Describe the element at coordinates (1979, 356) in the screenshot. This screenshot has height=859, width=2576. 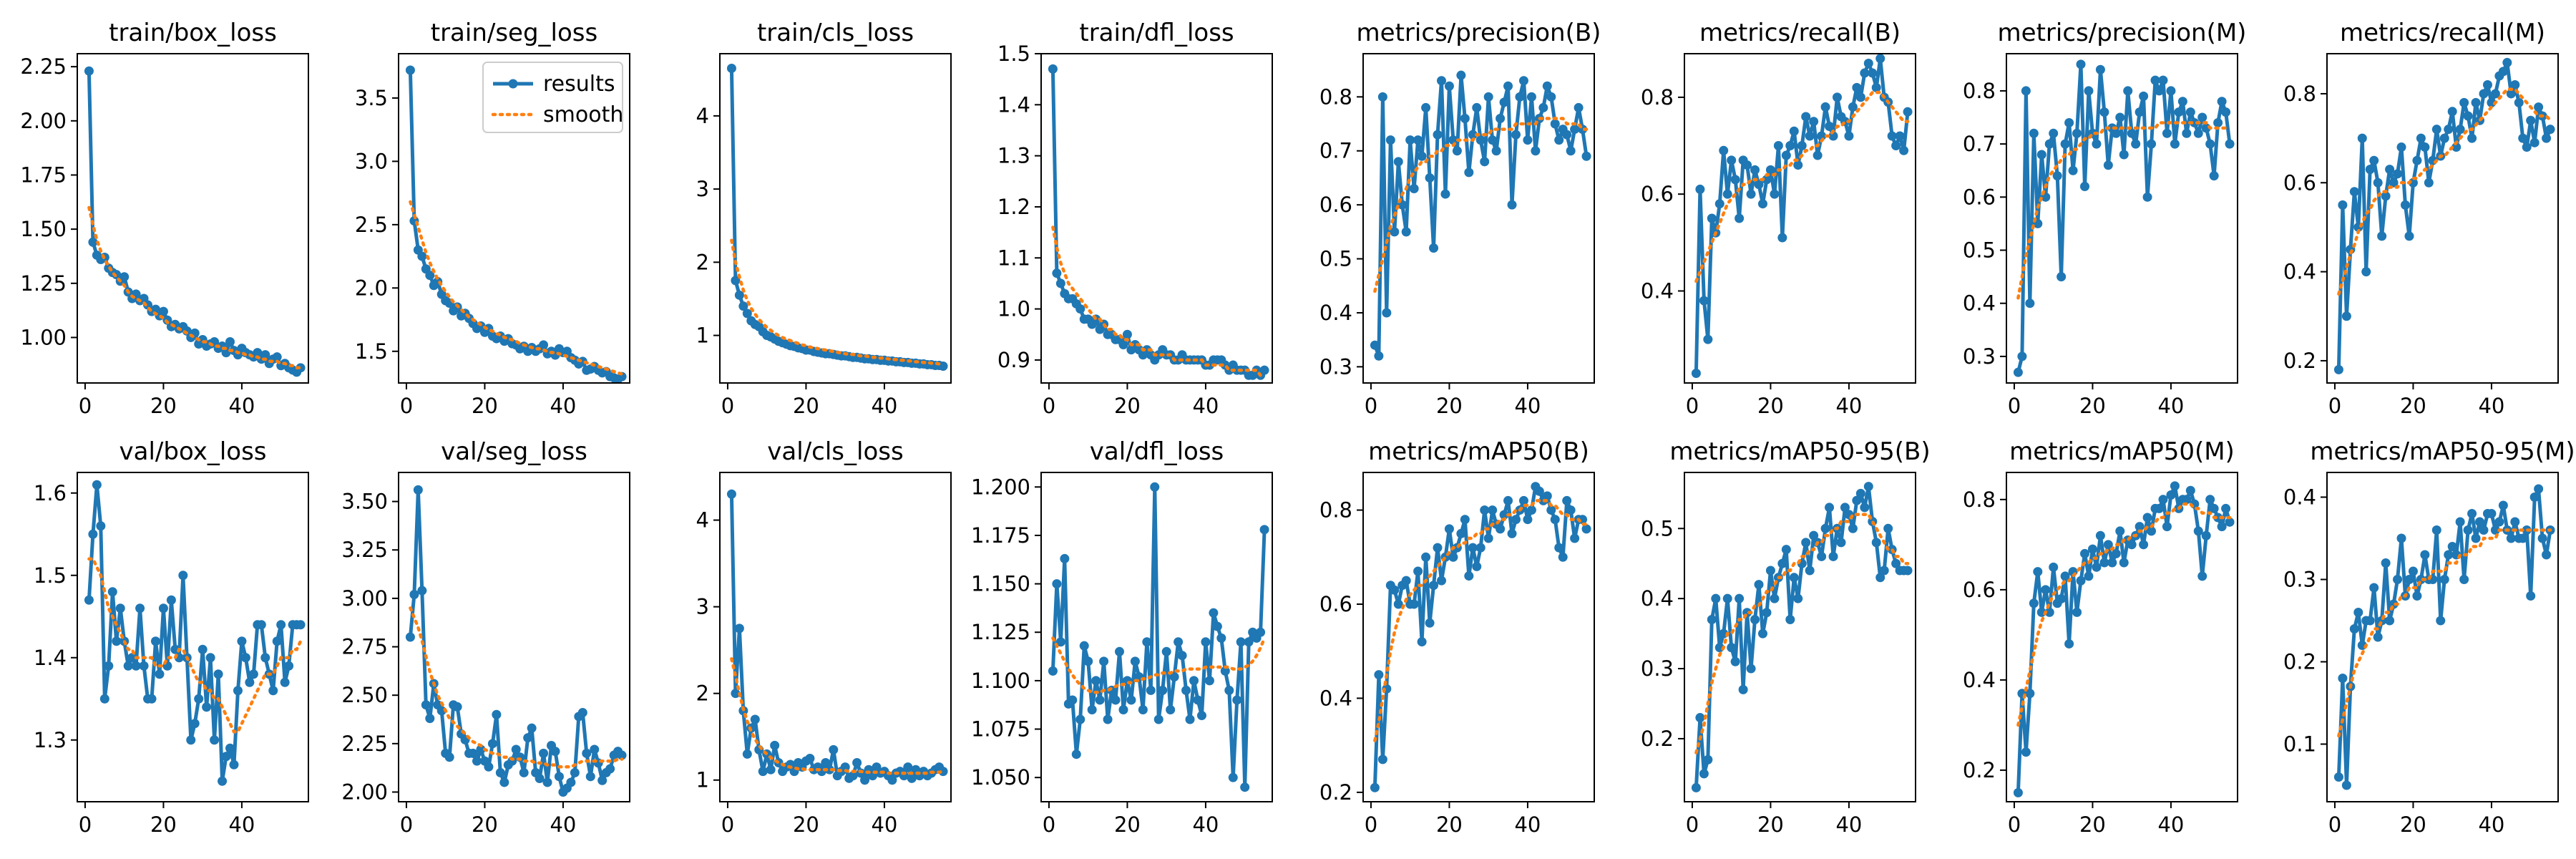
I see `y-tick-label: 0.3` at that location.